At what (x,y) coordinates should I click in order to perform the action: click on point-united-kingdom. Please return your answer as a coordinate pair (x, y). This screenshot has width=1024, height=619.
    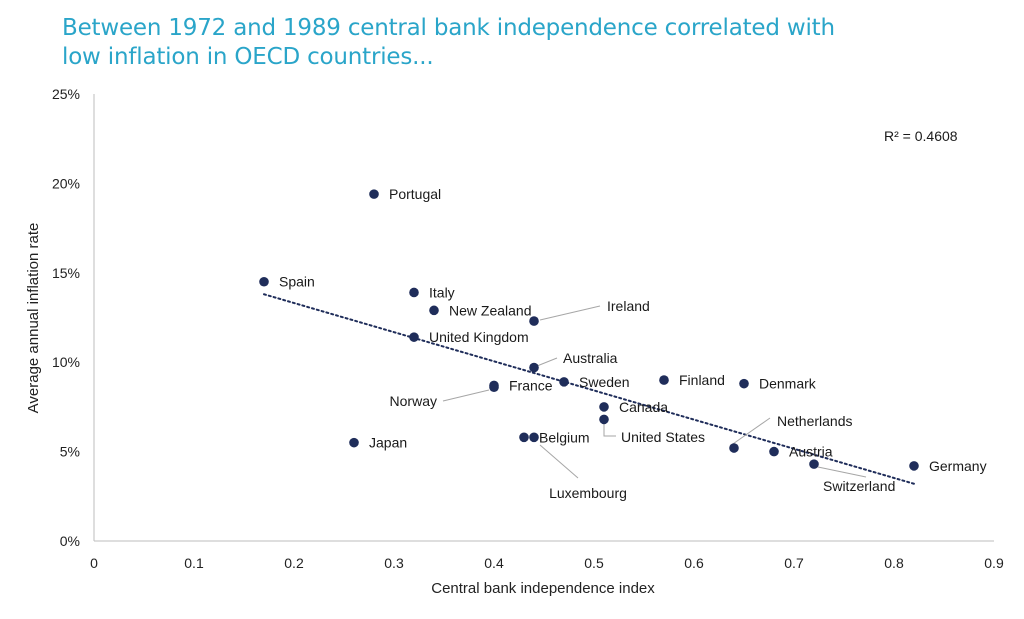
    Looking at the image, I should click on (414, 337).